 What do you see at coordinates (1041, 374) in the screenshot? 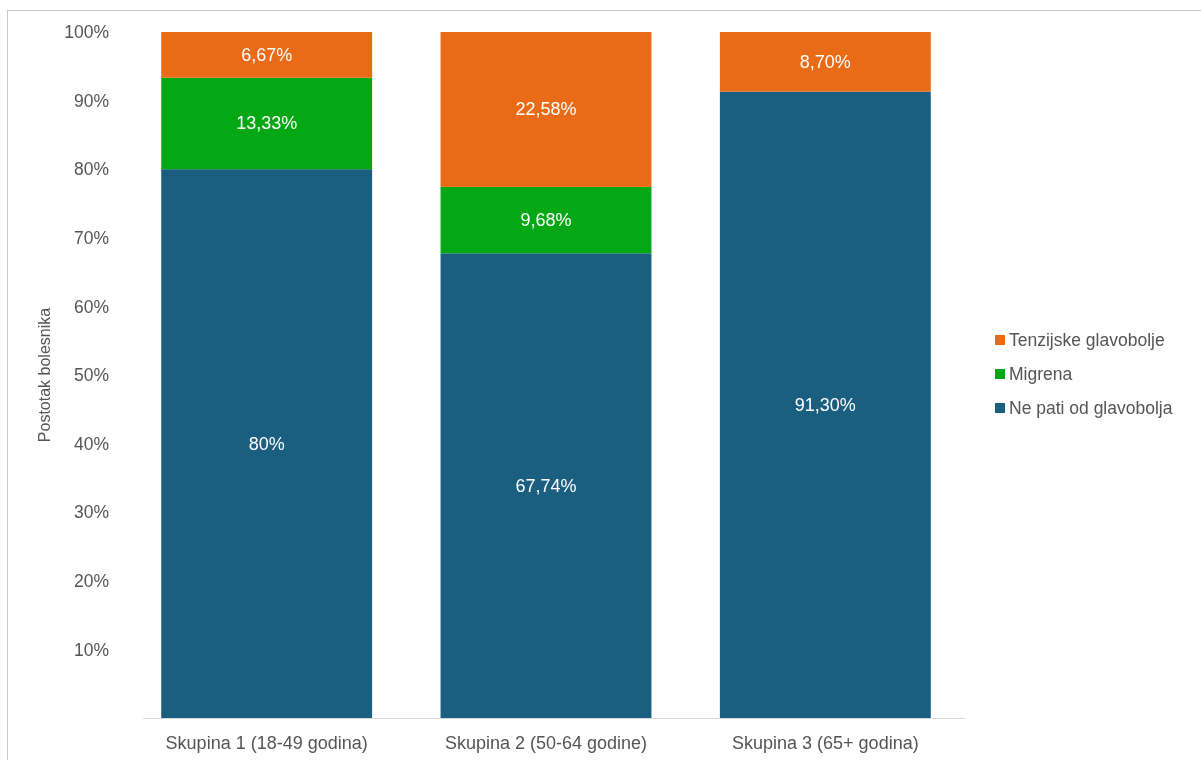
I see `legend-label: Migrena` at bounding box center [1041, 374].